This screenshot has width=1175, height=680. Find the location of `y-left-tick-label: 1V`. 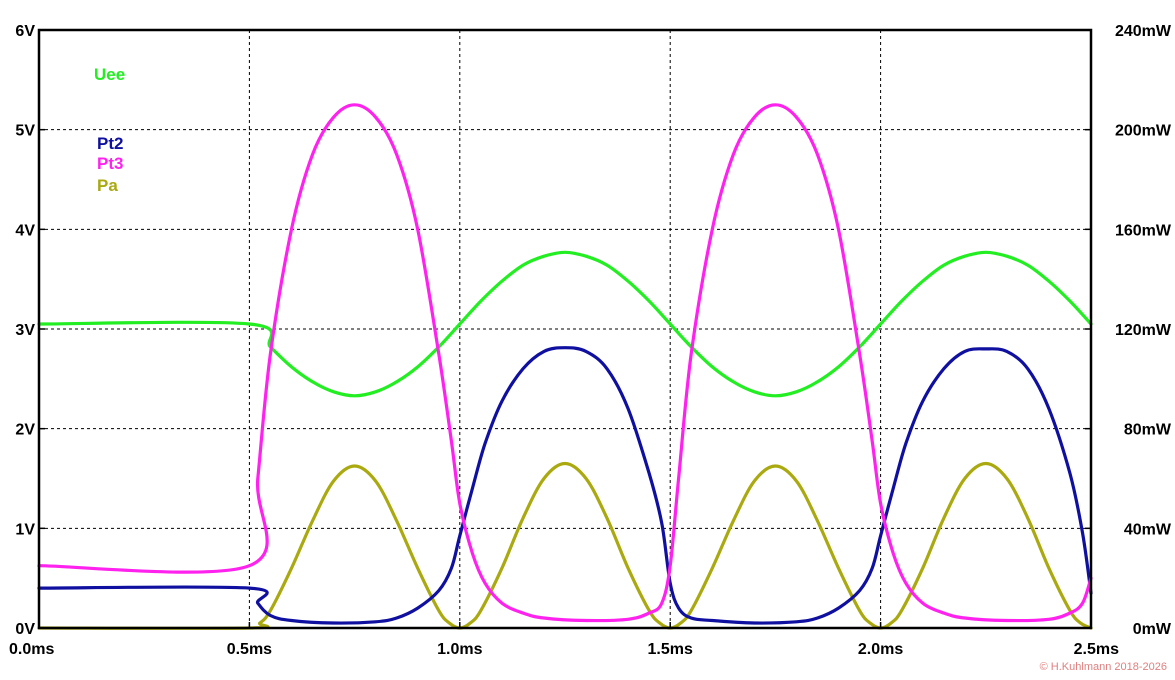

y-left-tick-label: 1V is located at coordinates (25, 529).